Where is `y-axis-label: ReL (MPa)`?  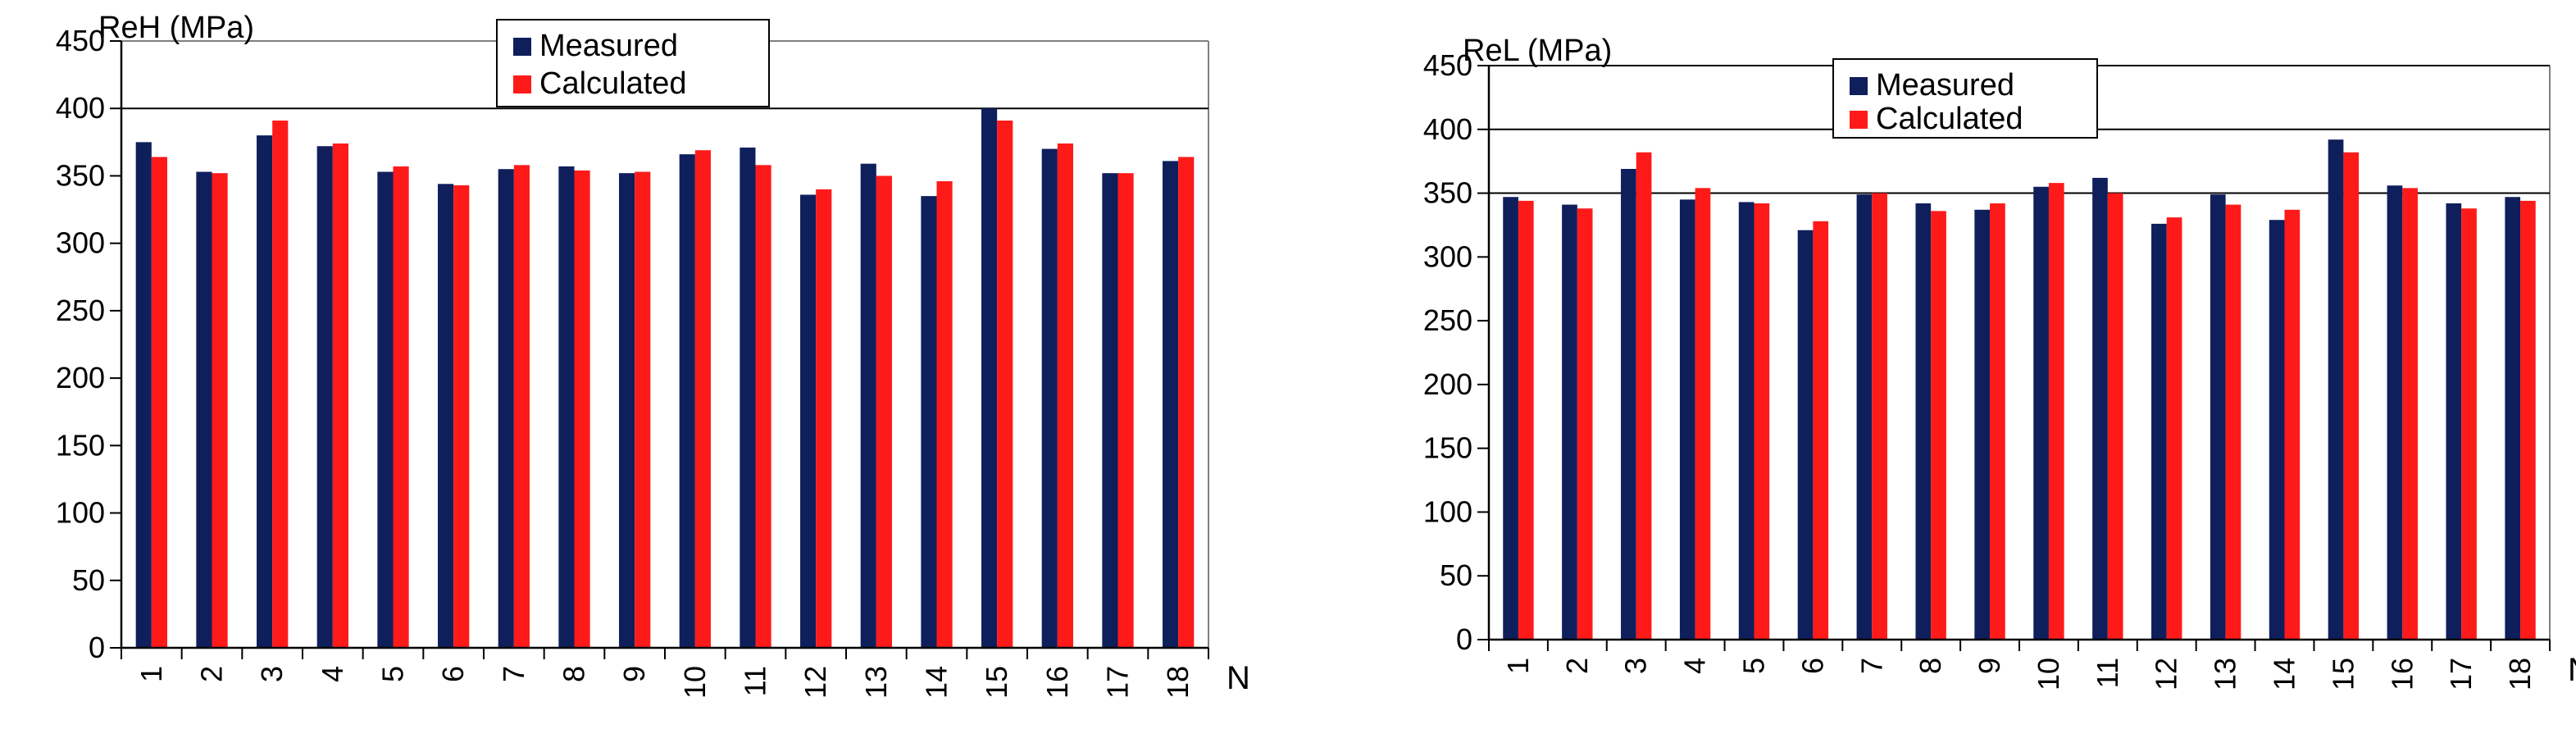 y-axis-label: ReL (MPa) is located at coordinates (1537, 51).